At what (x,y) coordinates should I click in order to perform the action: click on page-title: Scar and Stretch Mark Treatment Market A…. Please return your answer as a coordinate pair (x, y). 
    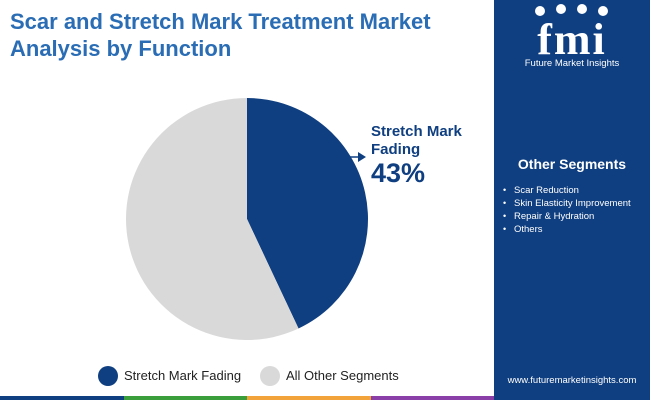
    Looking at the image, I should click on (220, 35).